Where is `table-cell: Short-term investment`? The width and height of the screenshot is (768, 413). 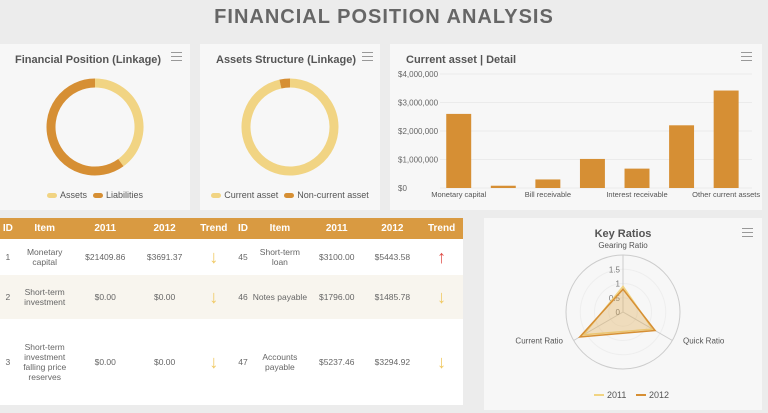
table-cell: Short-term investment is located at coordinates (44, 297).